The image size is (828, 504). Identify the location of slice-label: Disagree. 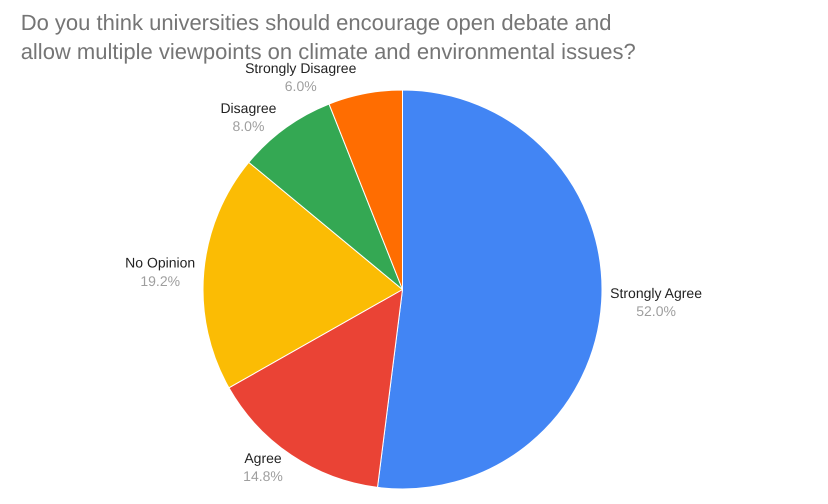
(248, 108).